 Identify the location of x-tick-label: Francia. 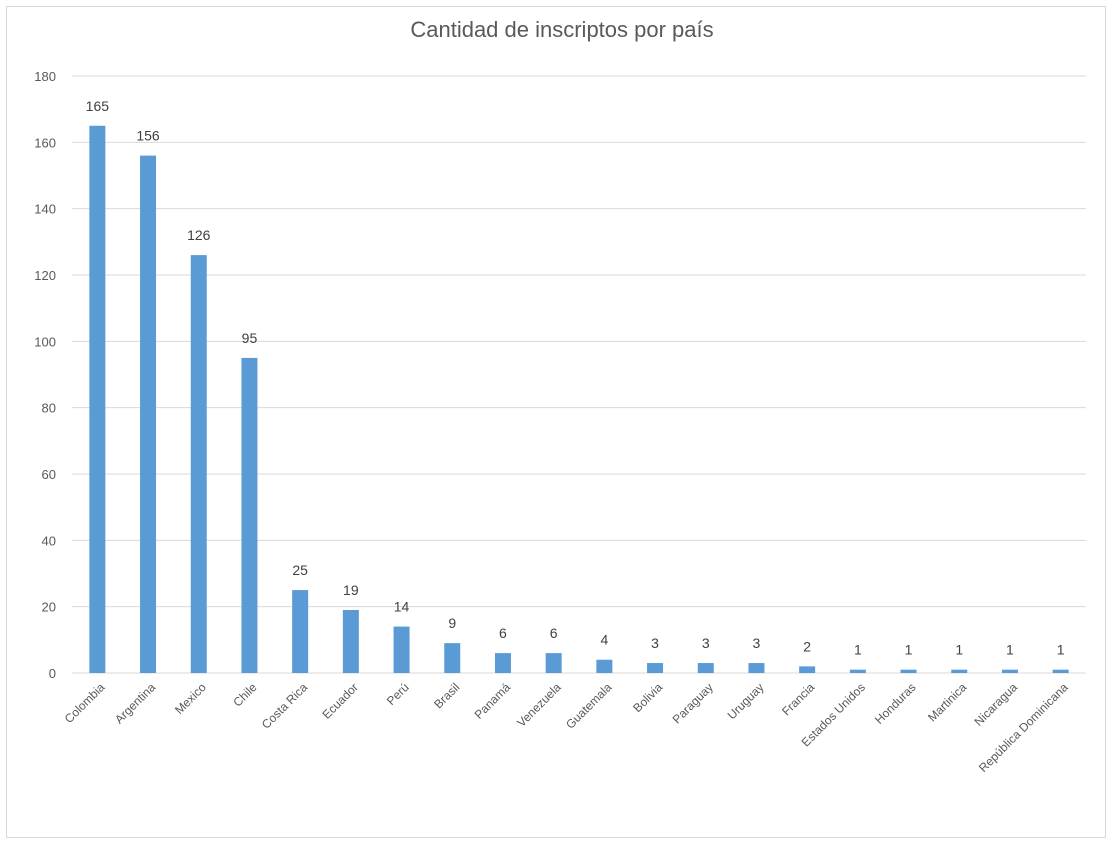
(798, 699).